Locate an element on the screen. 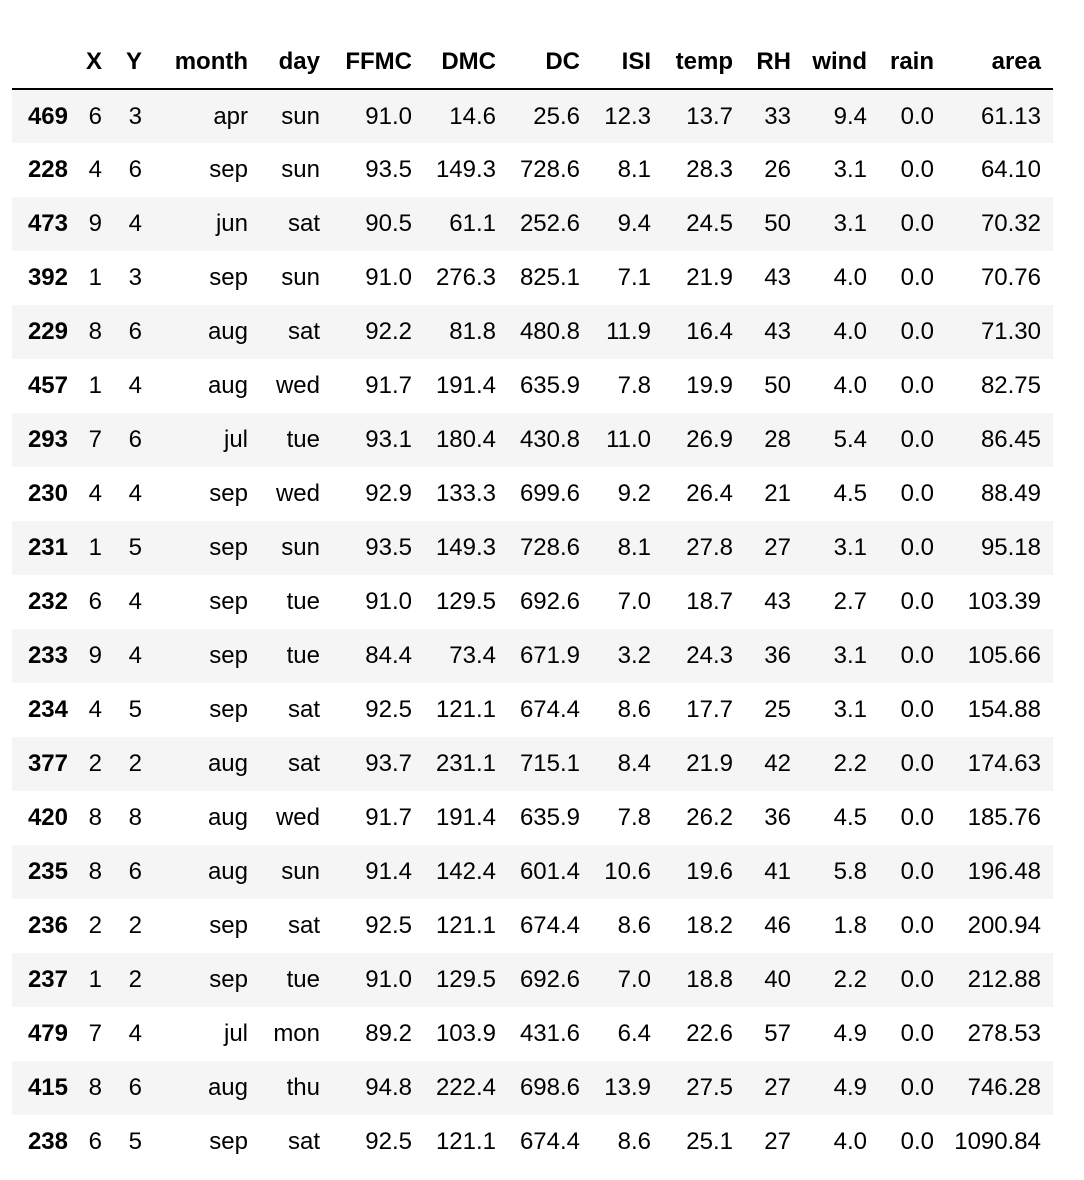  table-cell: 19.6 is located at coordinates (709, 871).